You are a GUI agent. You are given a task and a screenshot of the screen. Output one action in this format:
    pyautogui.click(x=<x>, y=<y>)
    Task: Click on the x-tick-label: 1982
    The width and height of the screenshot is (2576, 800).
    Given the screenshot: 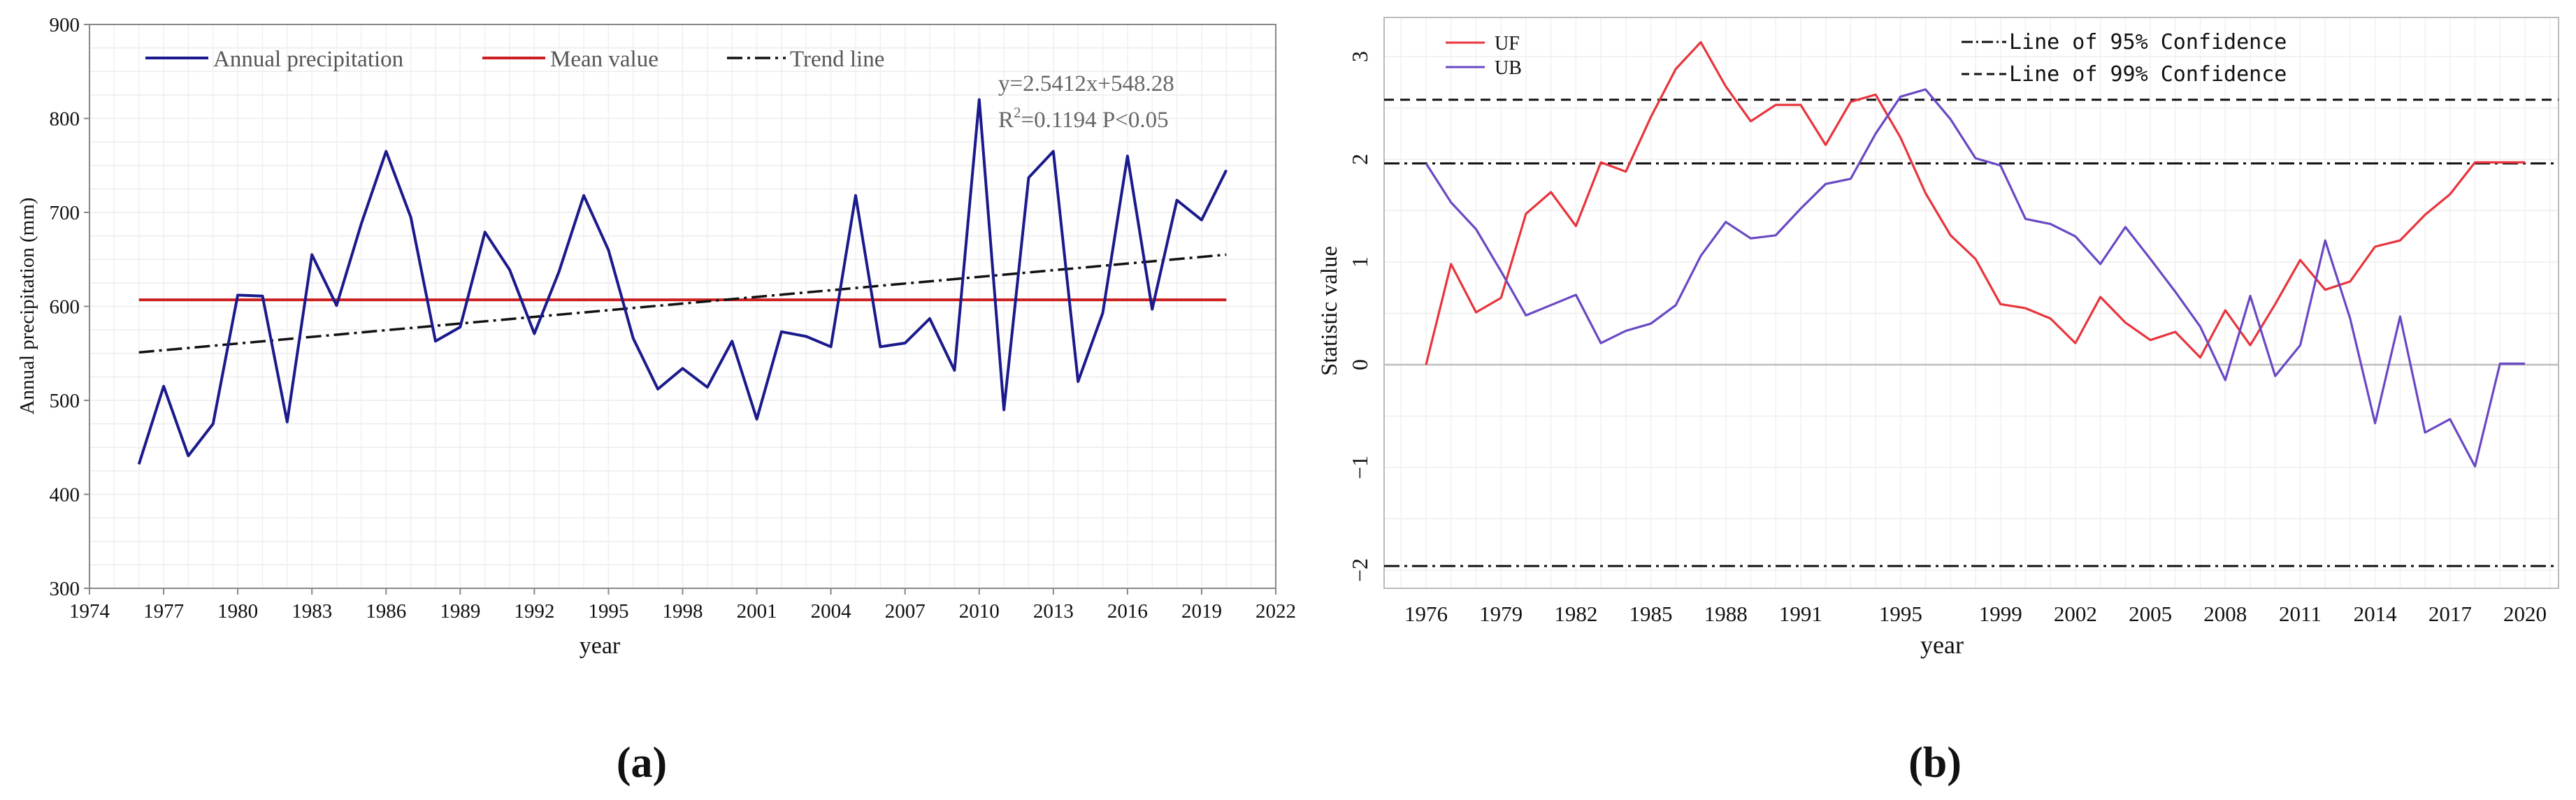 What is the action you would take?
    pyautogui.click(x=1575, y=614)
    